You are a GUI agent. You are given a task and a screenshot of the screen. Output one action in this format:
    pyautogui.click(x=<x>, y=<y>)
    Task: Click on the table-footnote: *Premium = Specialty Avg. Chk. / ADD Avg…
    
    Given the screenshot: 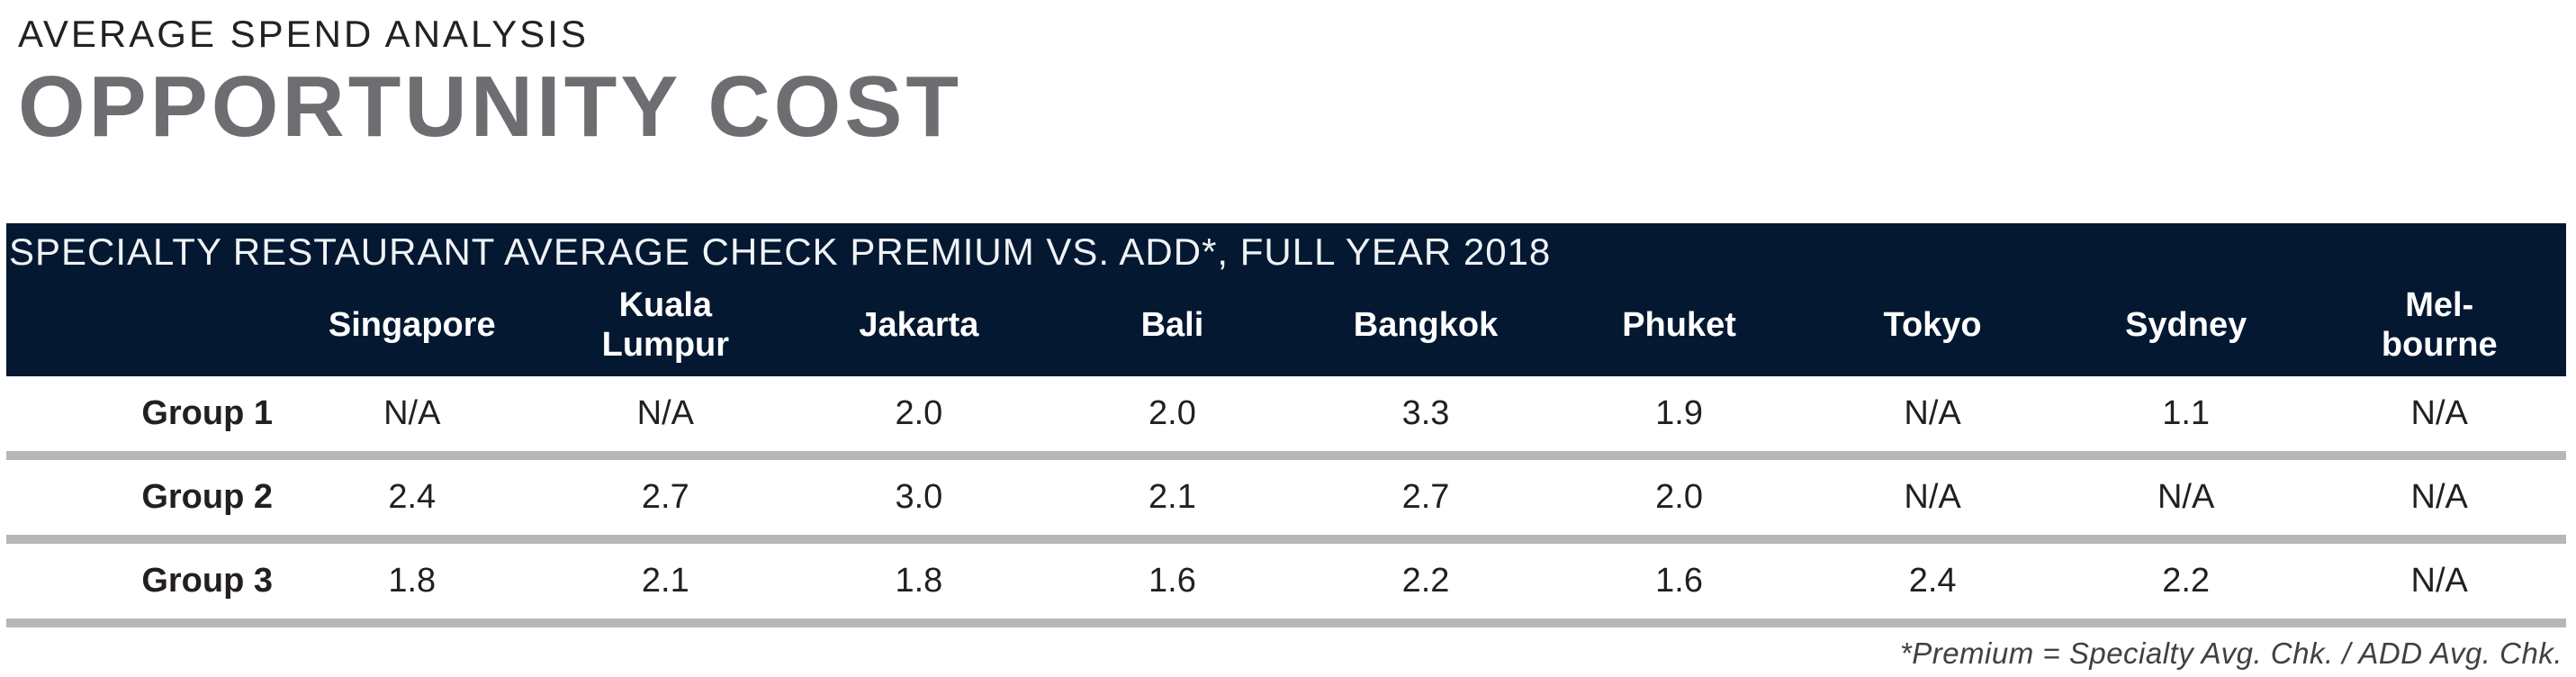 What is the action you would take?
    pyautogui.click(x=2230, y=653)
    